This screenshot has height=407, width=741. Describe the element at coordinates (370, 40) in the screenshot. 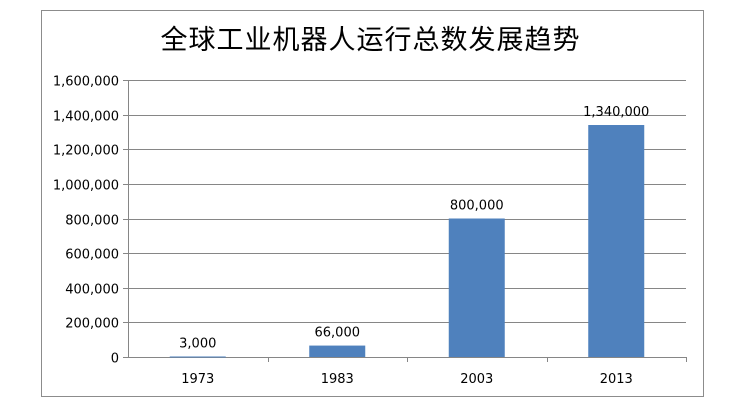

I see `chart-title: 全球工业机器人运行总数发展趋势` at that location.